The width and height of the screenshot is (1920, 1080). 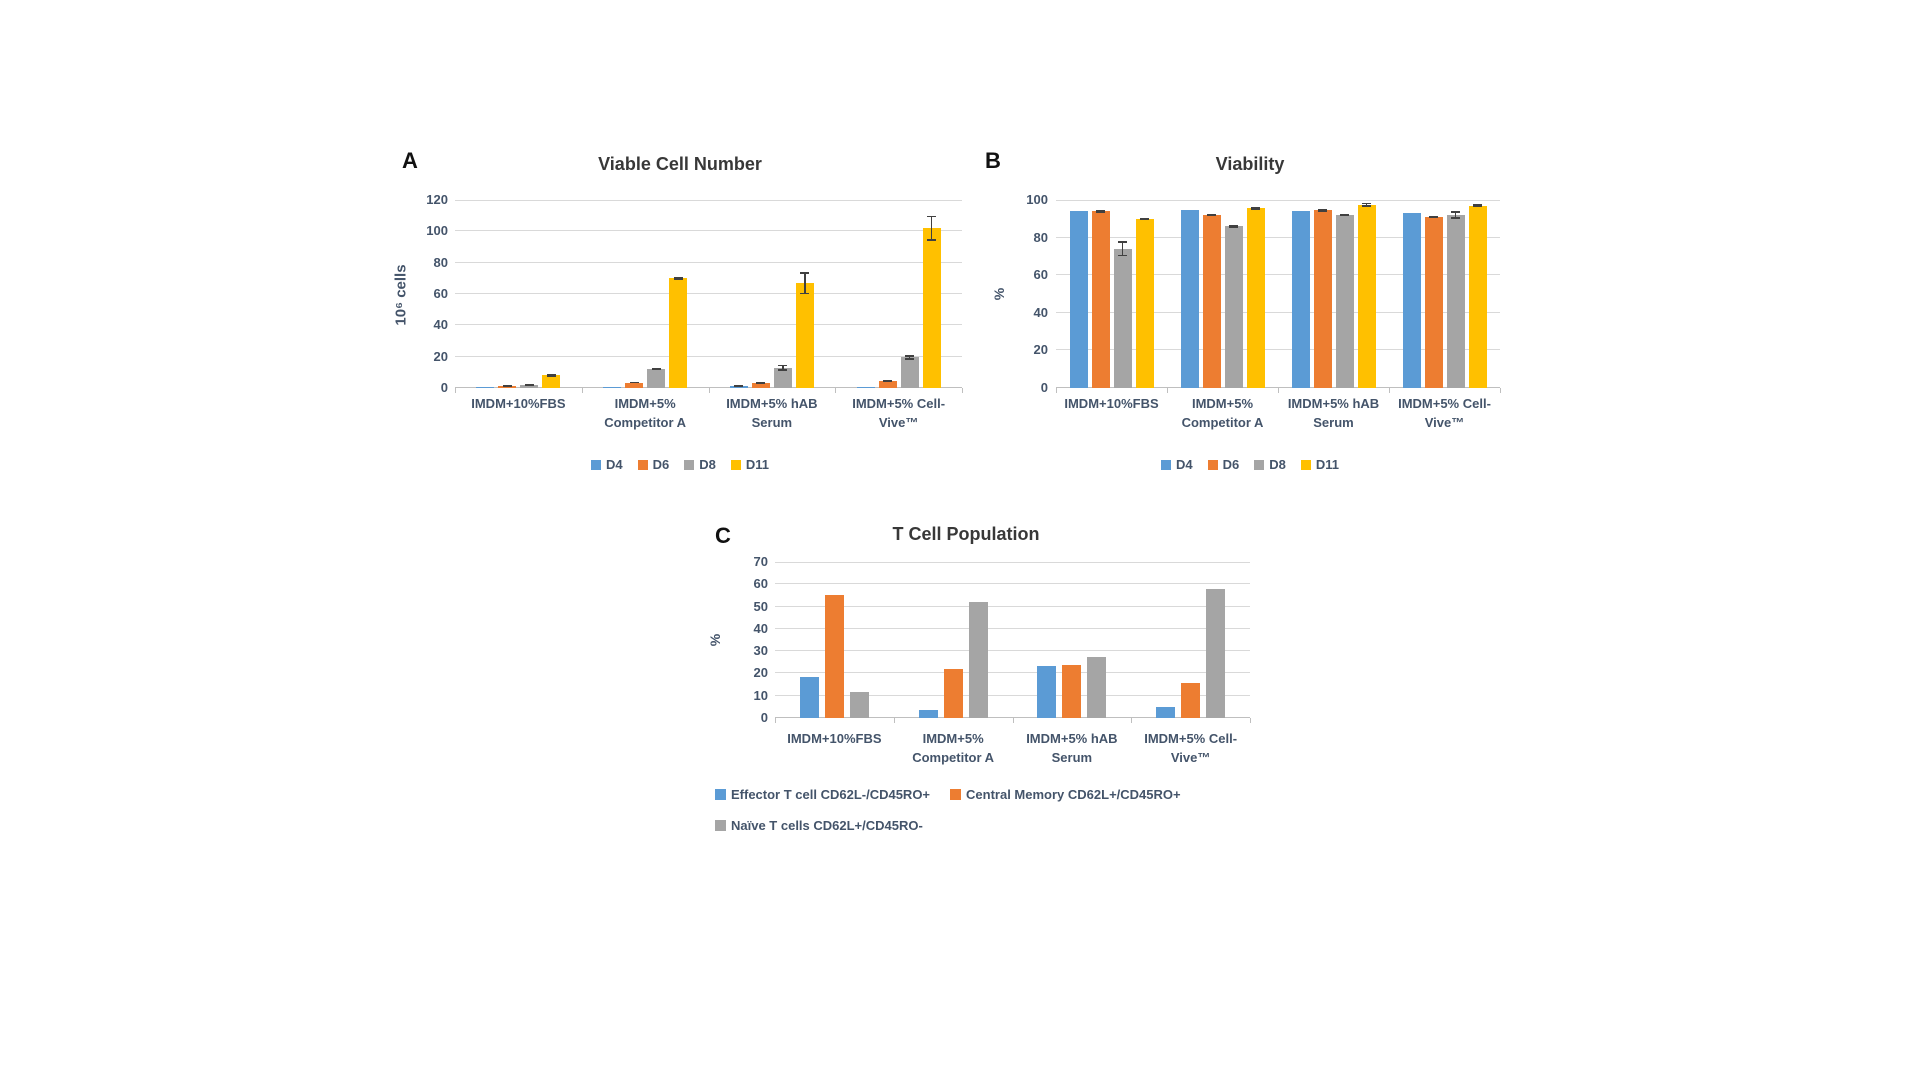 What do you see at coordinates (1444, 296) in the screenshot?
I see `bar-group-imdm-5-cell-vive` at bounding box center [1444, 296].